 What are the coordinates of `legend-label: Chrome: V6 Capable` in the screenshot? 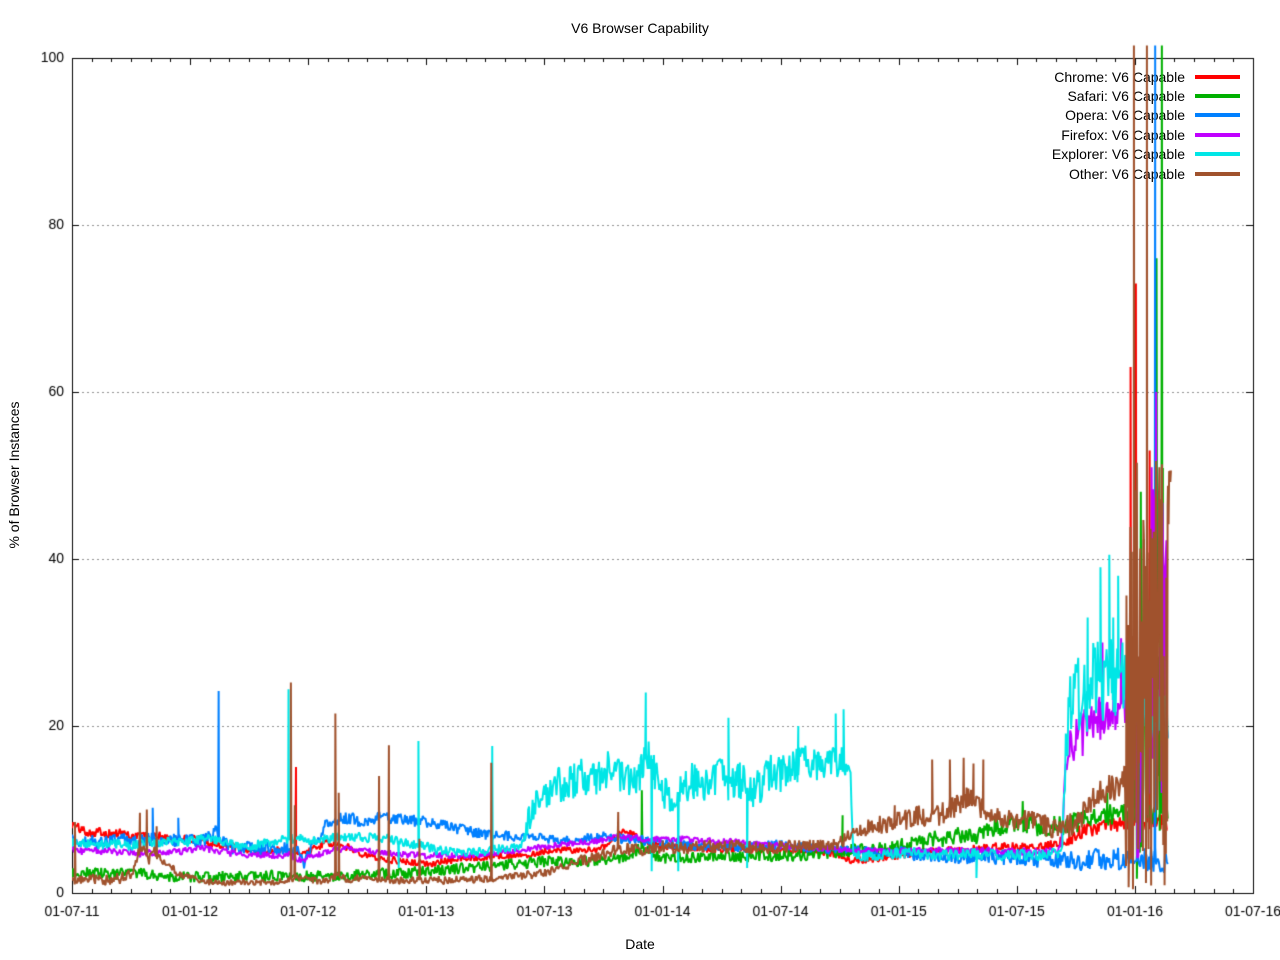 It's located at (1119, 76).